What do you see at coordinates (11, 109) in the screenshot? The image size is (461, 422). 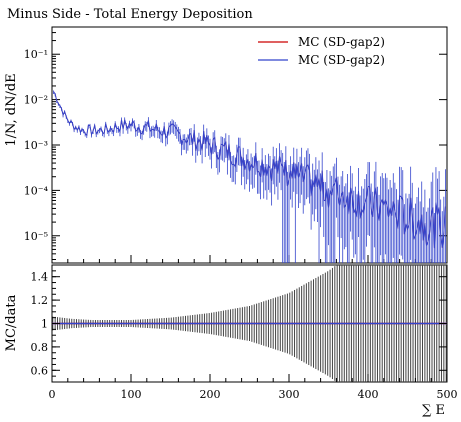 I see `upper-y-axis-label: 1/N, dN/dE` at bounding box center [11, 109].